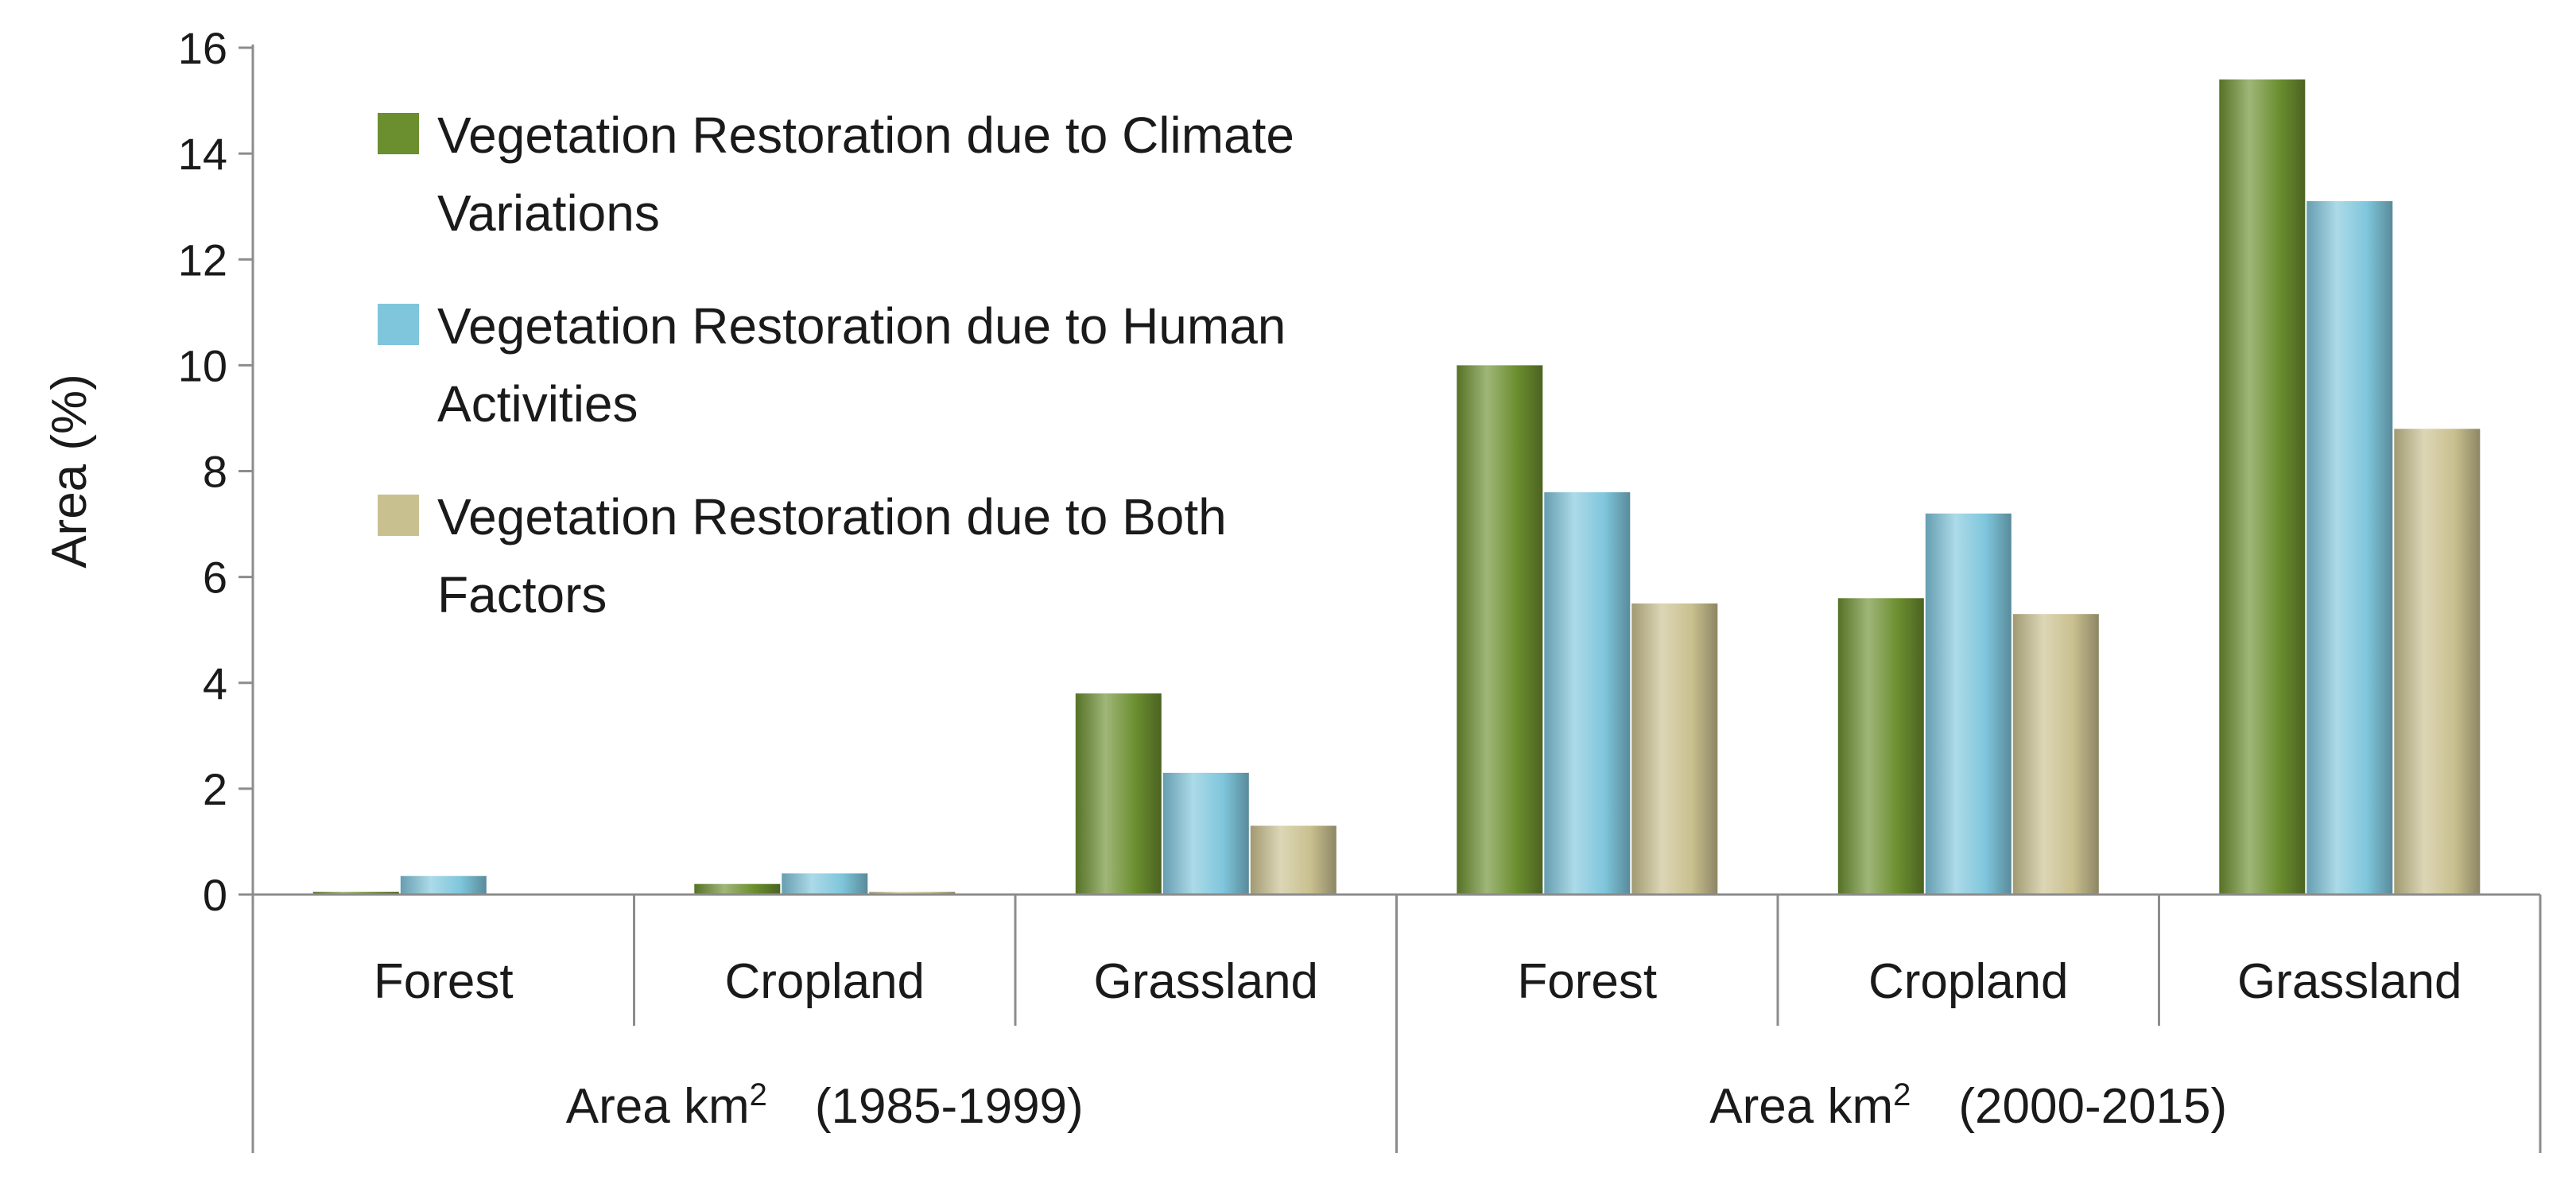  What do you see at coordinates (866, 135) in the screenshot?
I see `legend-label: Vegetation Restoration due to Climate` at bounding box center [866, 135].